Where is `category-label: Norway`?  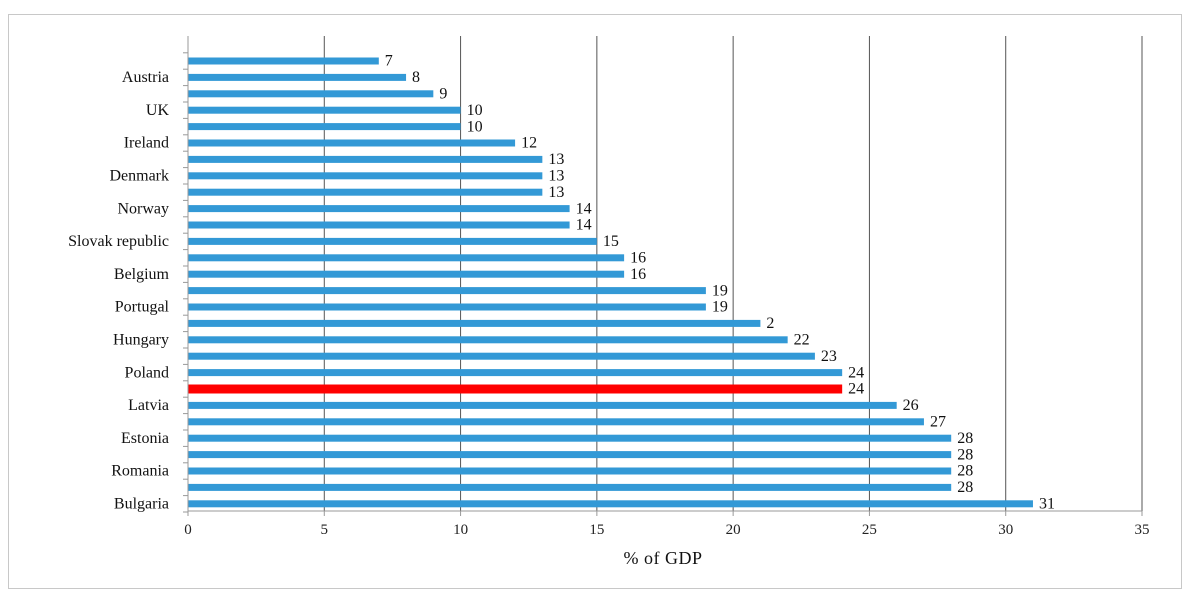 category-label: Norway is located at coordinates (143, 208).